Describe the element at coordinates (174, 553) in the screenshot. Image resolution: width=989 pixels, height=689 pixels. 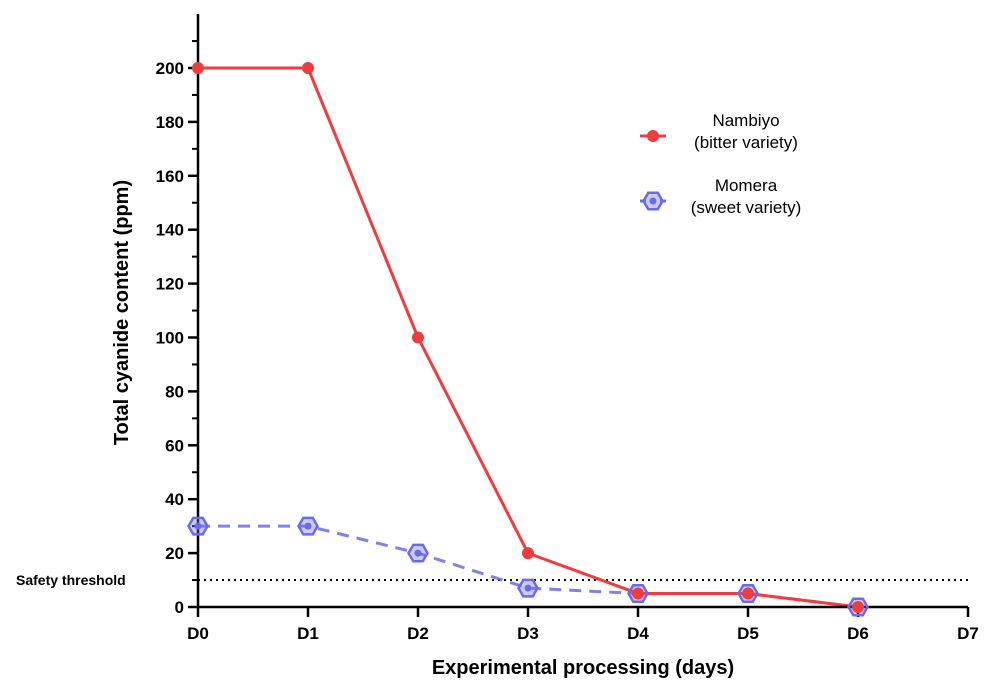
I see `y-tick-label: 20` at that location.